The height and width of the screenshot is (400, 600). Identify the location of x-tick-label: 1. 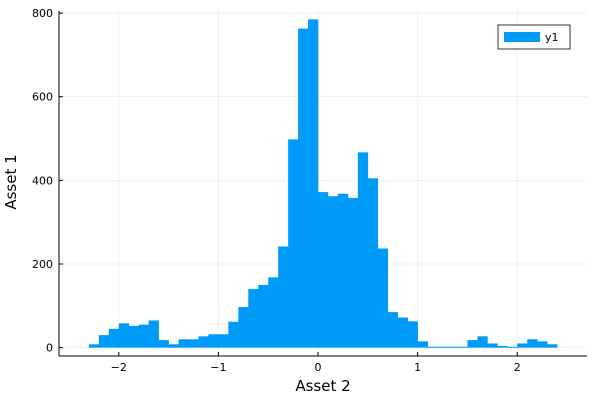
(417, 367).